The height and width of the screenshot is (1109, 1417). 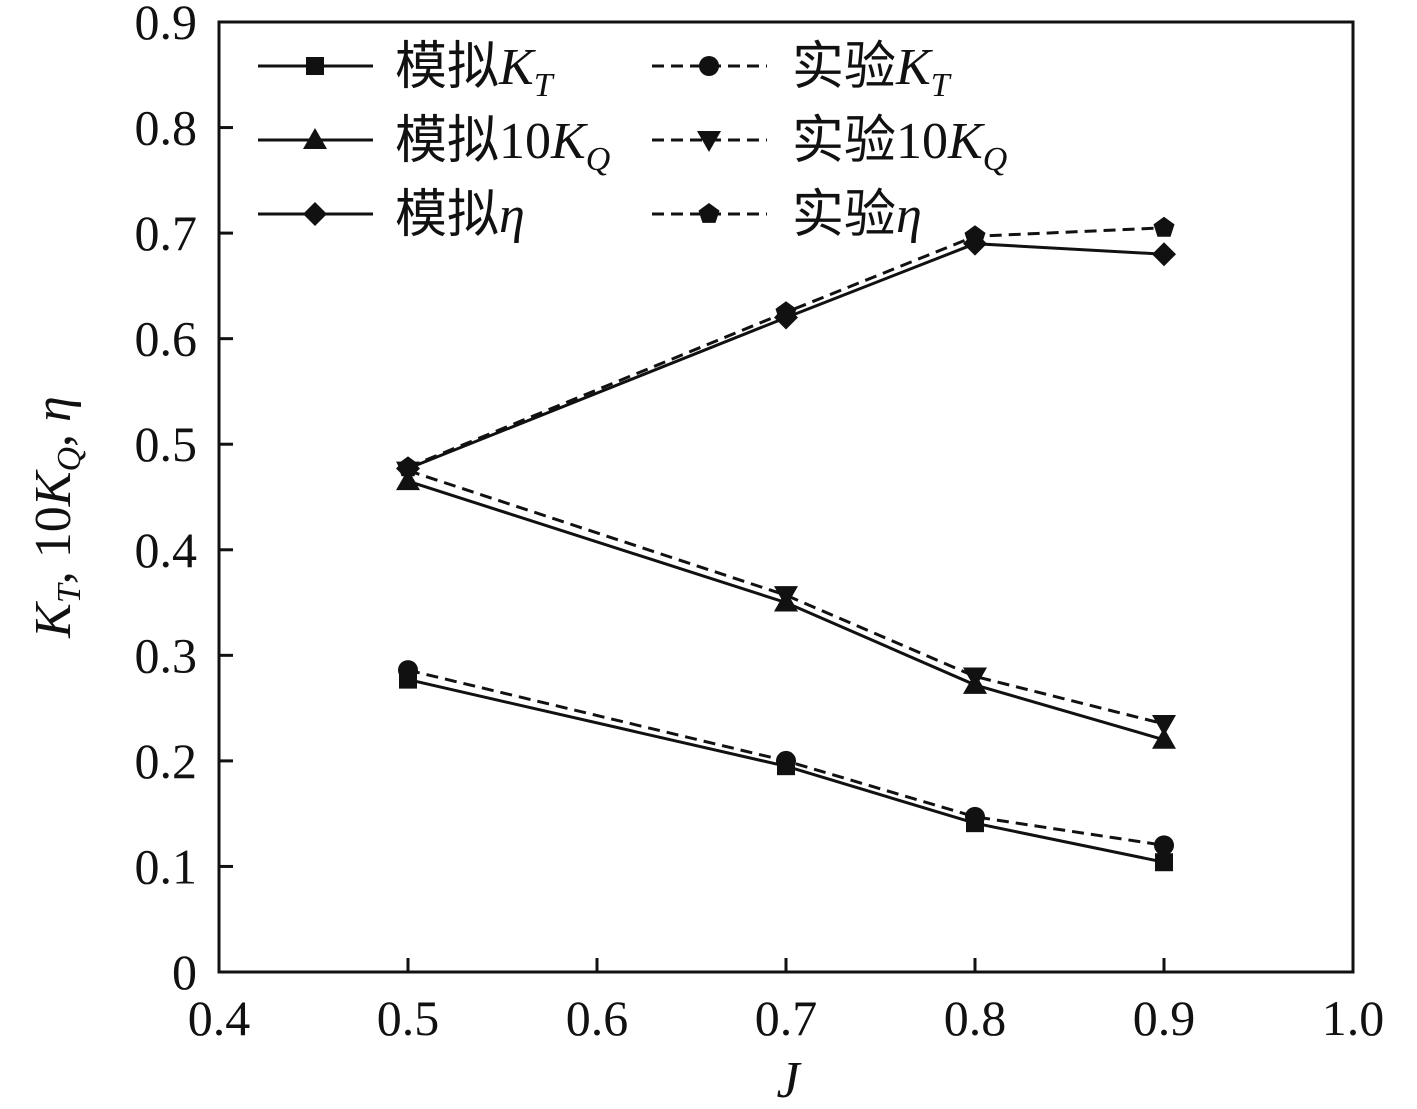 I want to click on y-tick-label: 0.5, so click(x=166, y=444).